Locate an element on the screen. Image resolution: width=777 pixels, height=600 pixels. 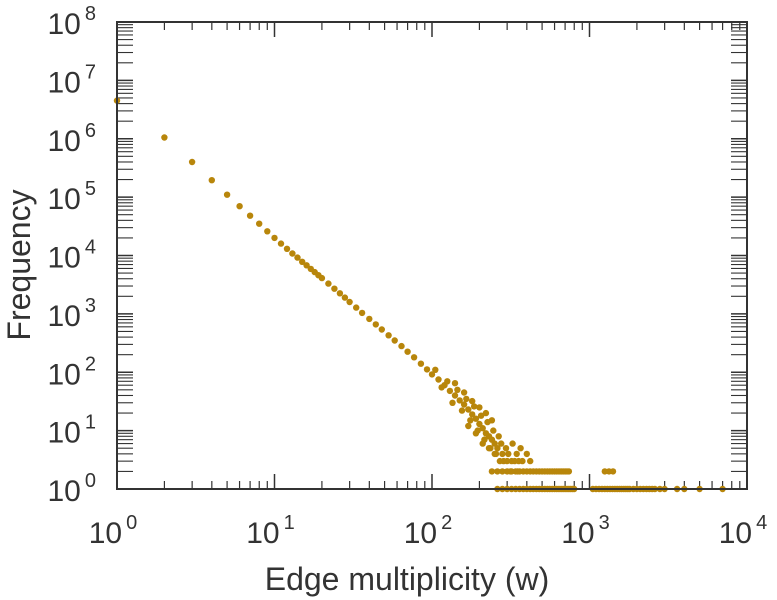
y-tick-label: 10 5 is located at coordinates (72, 197).